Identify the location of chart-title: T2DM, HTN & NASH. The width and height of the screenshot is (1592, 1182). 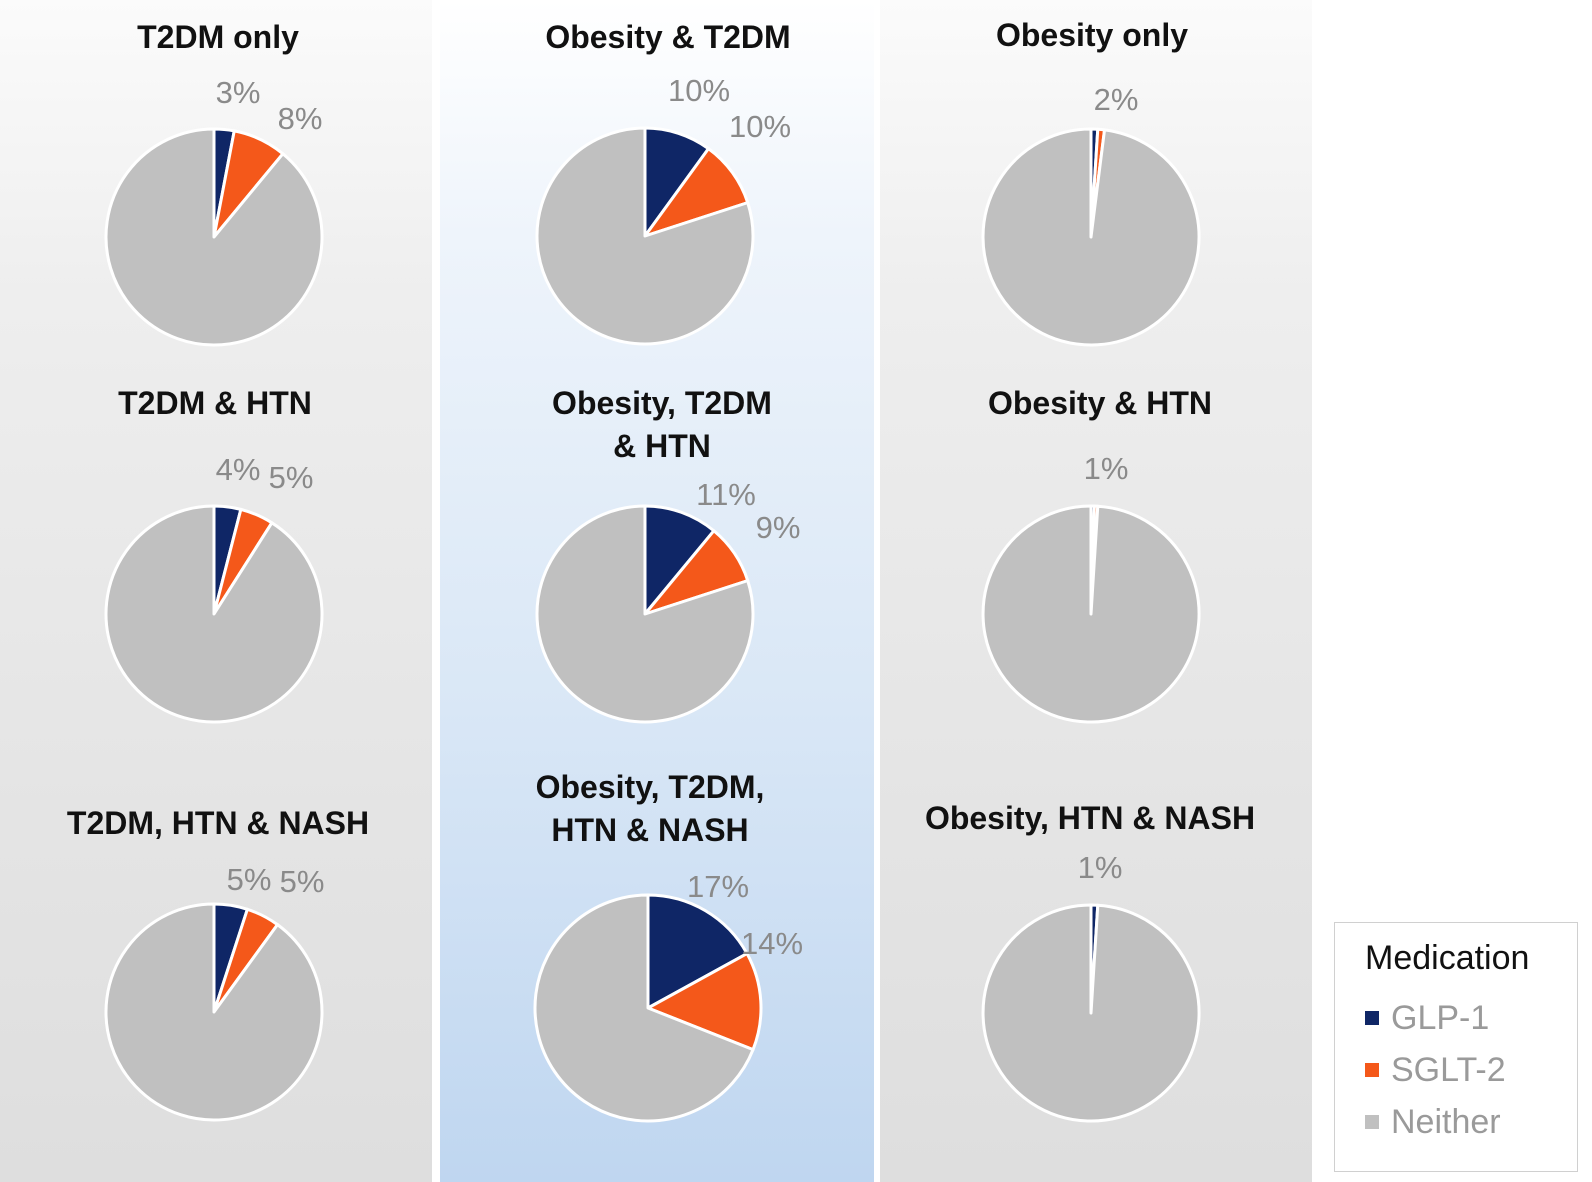
(218, 823).